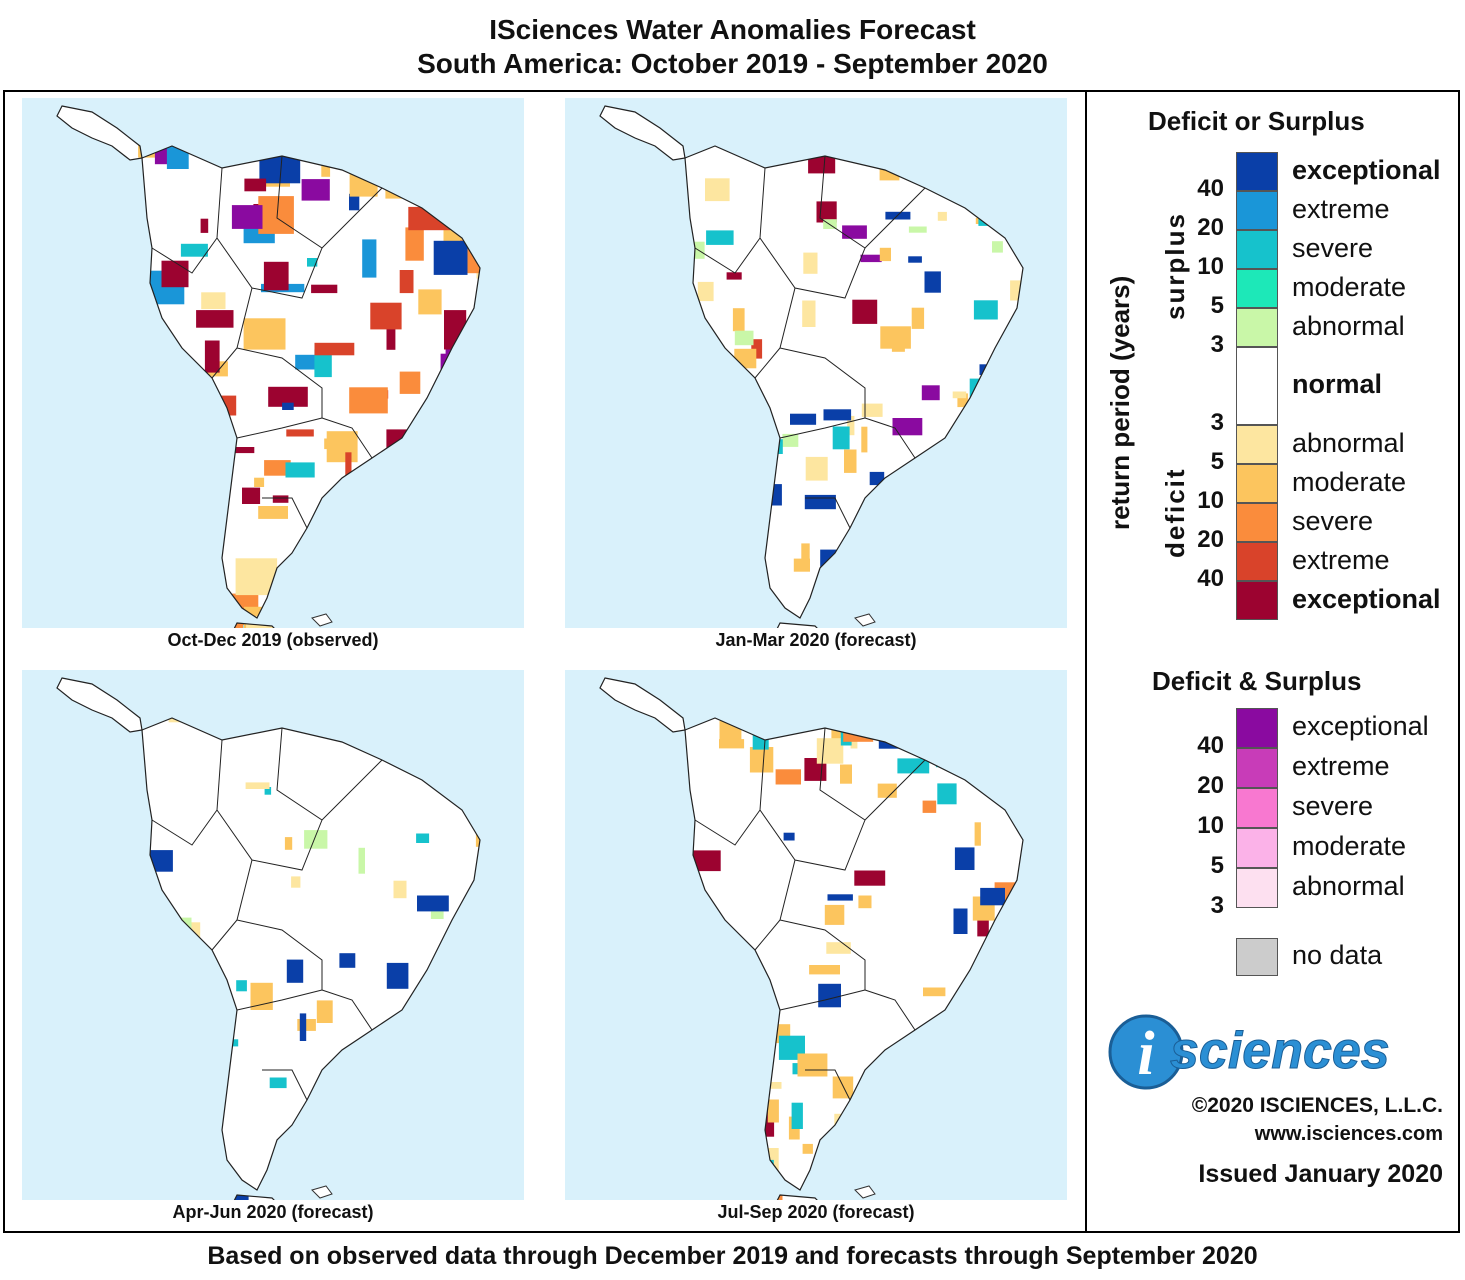 Image resolution: width=1465 pixels, height=1280 pixels. I want to click on map-title: ISciences Water Anomalies Forecast, so click(732, 29).